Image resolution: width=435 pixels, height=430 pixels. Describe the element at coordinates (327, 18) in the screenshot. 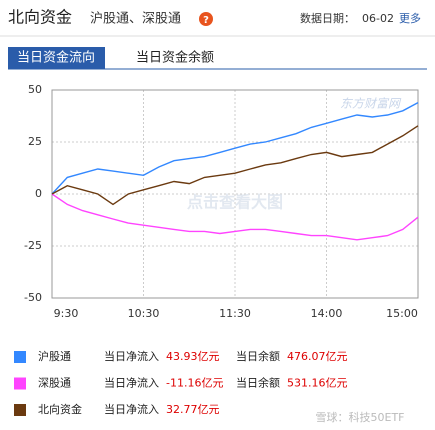

I see `date-label: 数据日期：` at that location.